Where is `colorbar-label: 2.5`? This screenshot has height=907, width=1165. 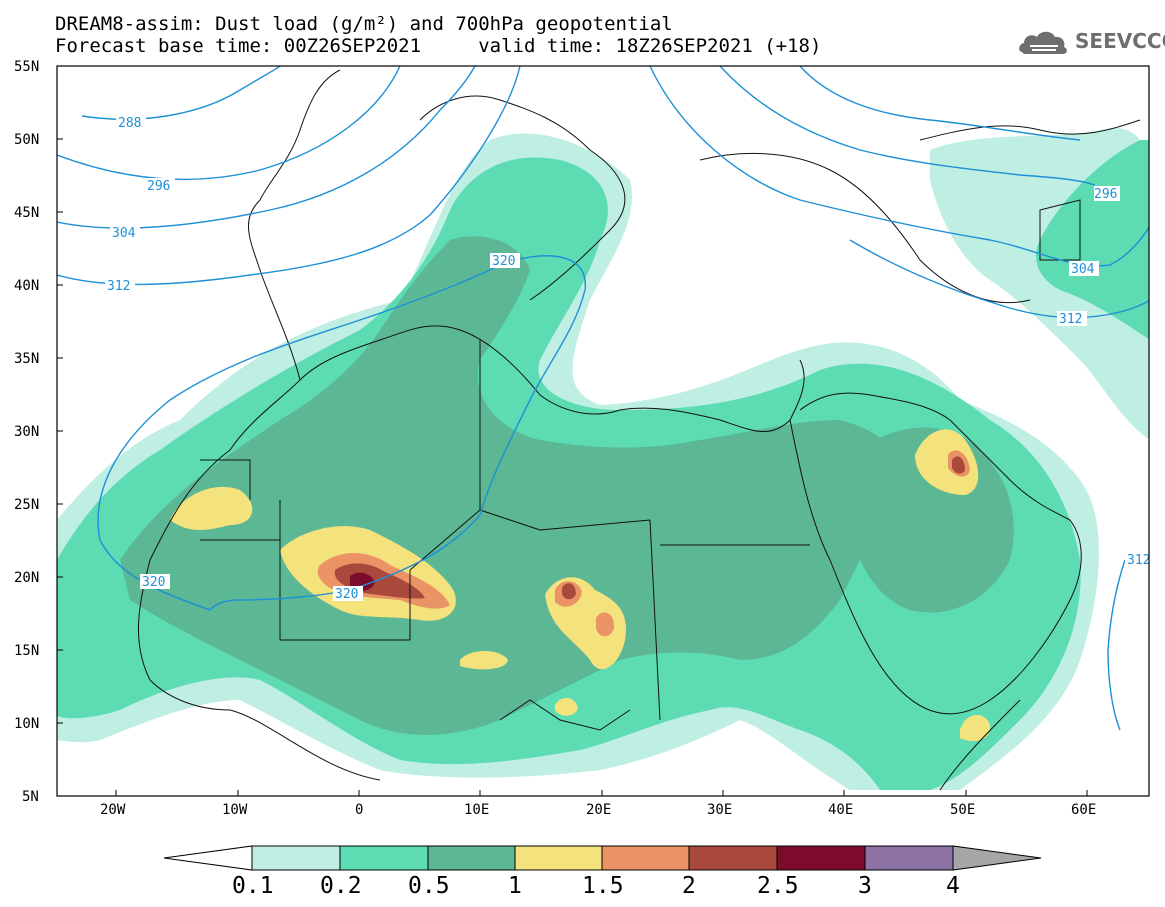 colorbar-label: 2.5 is located at coordinates (778, 886).